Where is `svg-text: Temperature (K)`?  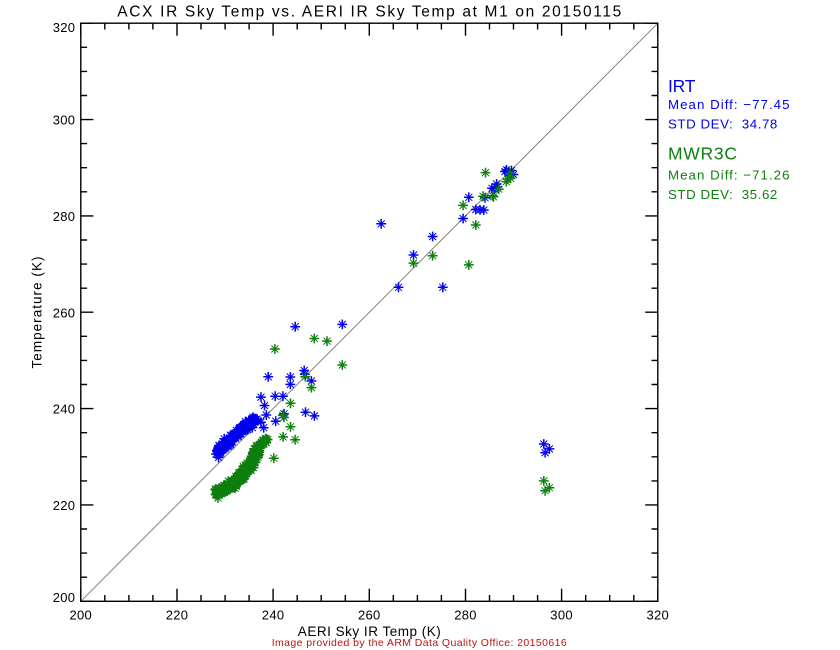 svg-text: Temperature (K) is located at coordinates (37, 313).